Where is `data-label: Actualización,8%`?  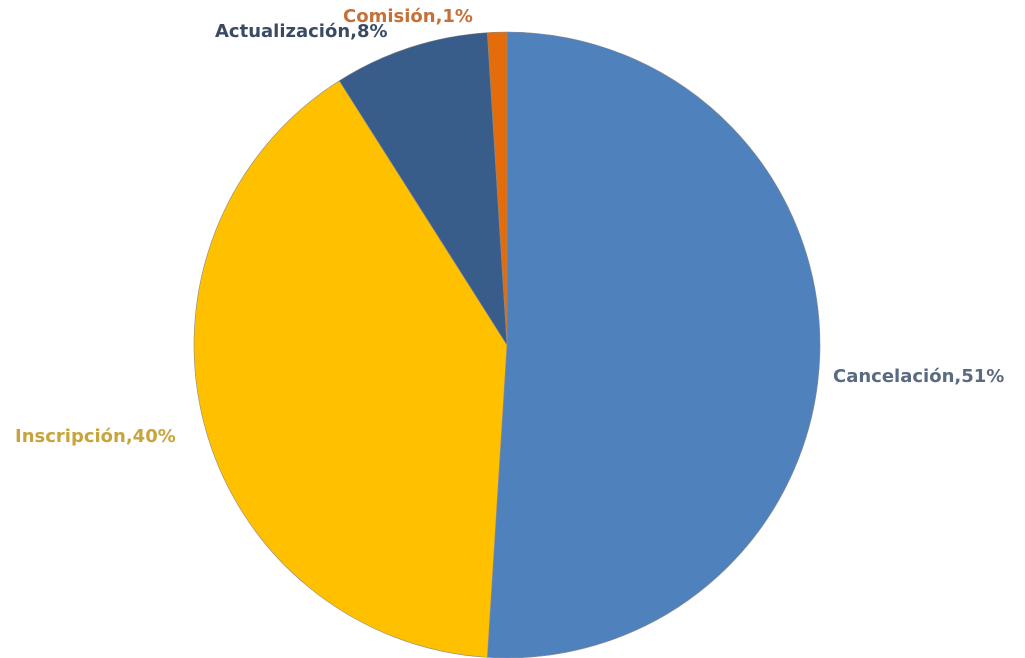 data-label: Actualización,8% is located at coordinates (301, 31).